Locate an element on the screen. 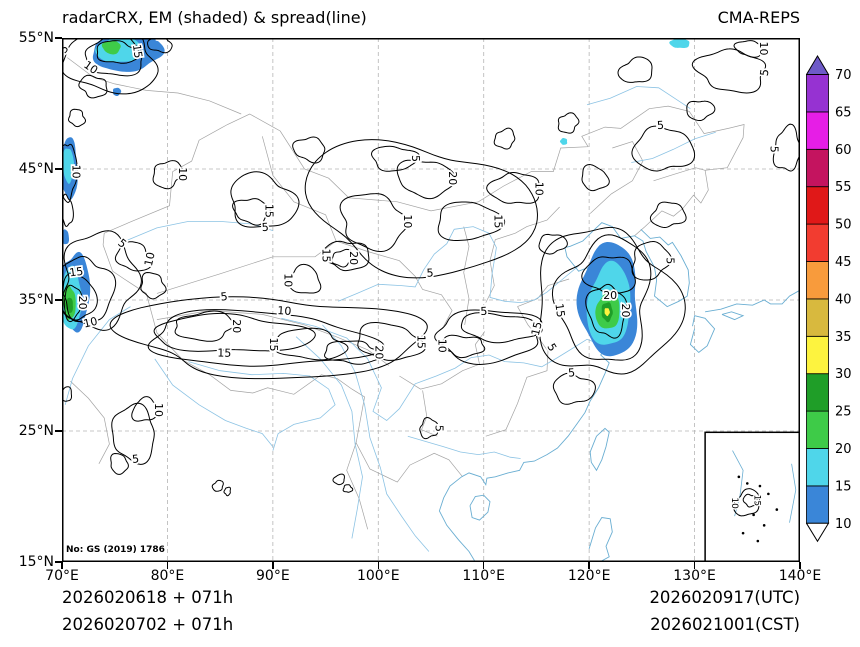  colorbar-label: 50 is located at coordinates (843, 225).